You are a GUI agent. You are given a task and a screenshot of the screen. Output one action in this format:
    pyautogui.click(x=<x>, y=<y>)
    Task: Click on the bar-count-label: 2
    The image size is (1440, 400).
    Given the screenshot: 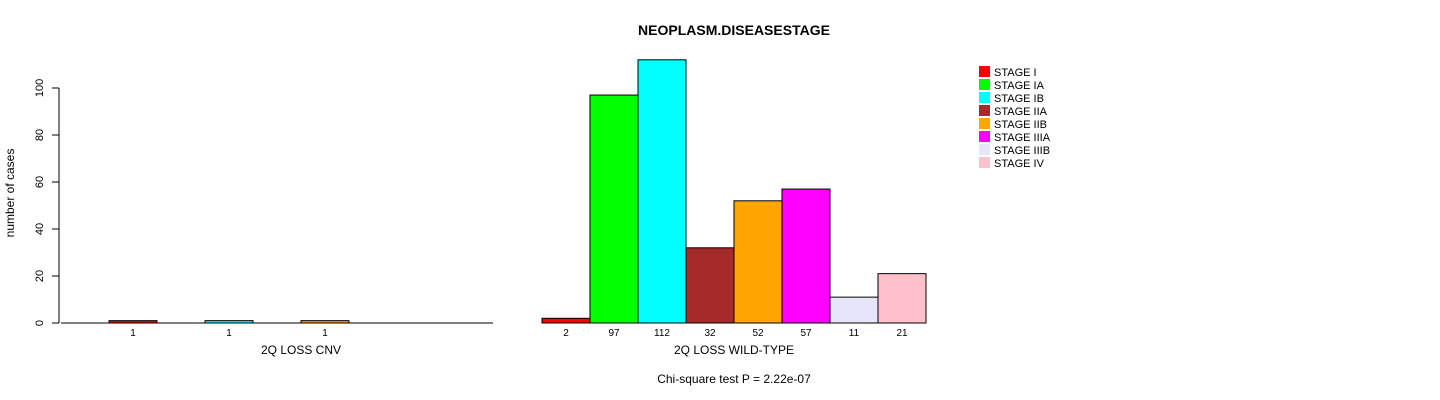 What is the action you would take?
    pyautogui.click(x=566, y=333)
    